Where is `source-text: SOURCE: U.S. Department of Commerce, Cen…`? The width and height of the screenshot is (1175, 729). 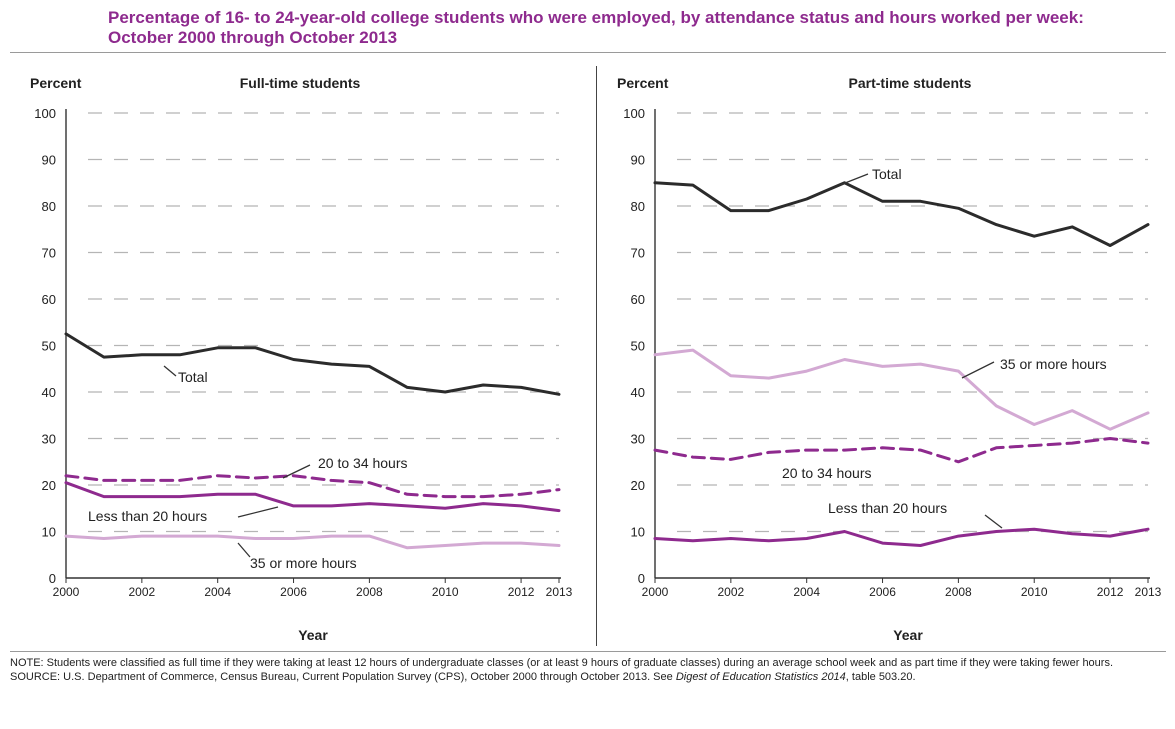 source-text: SOURCE: U.S. Department of Commerce, Cen… is located at coordinates (587, 677).